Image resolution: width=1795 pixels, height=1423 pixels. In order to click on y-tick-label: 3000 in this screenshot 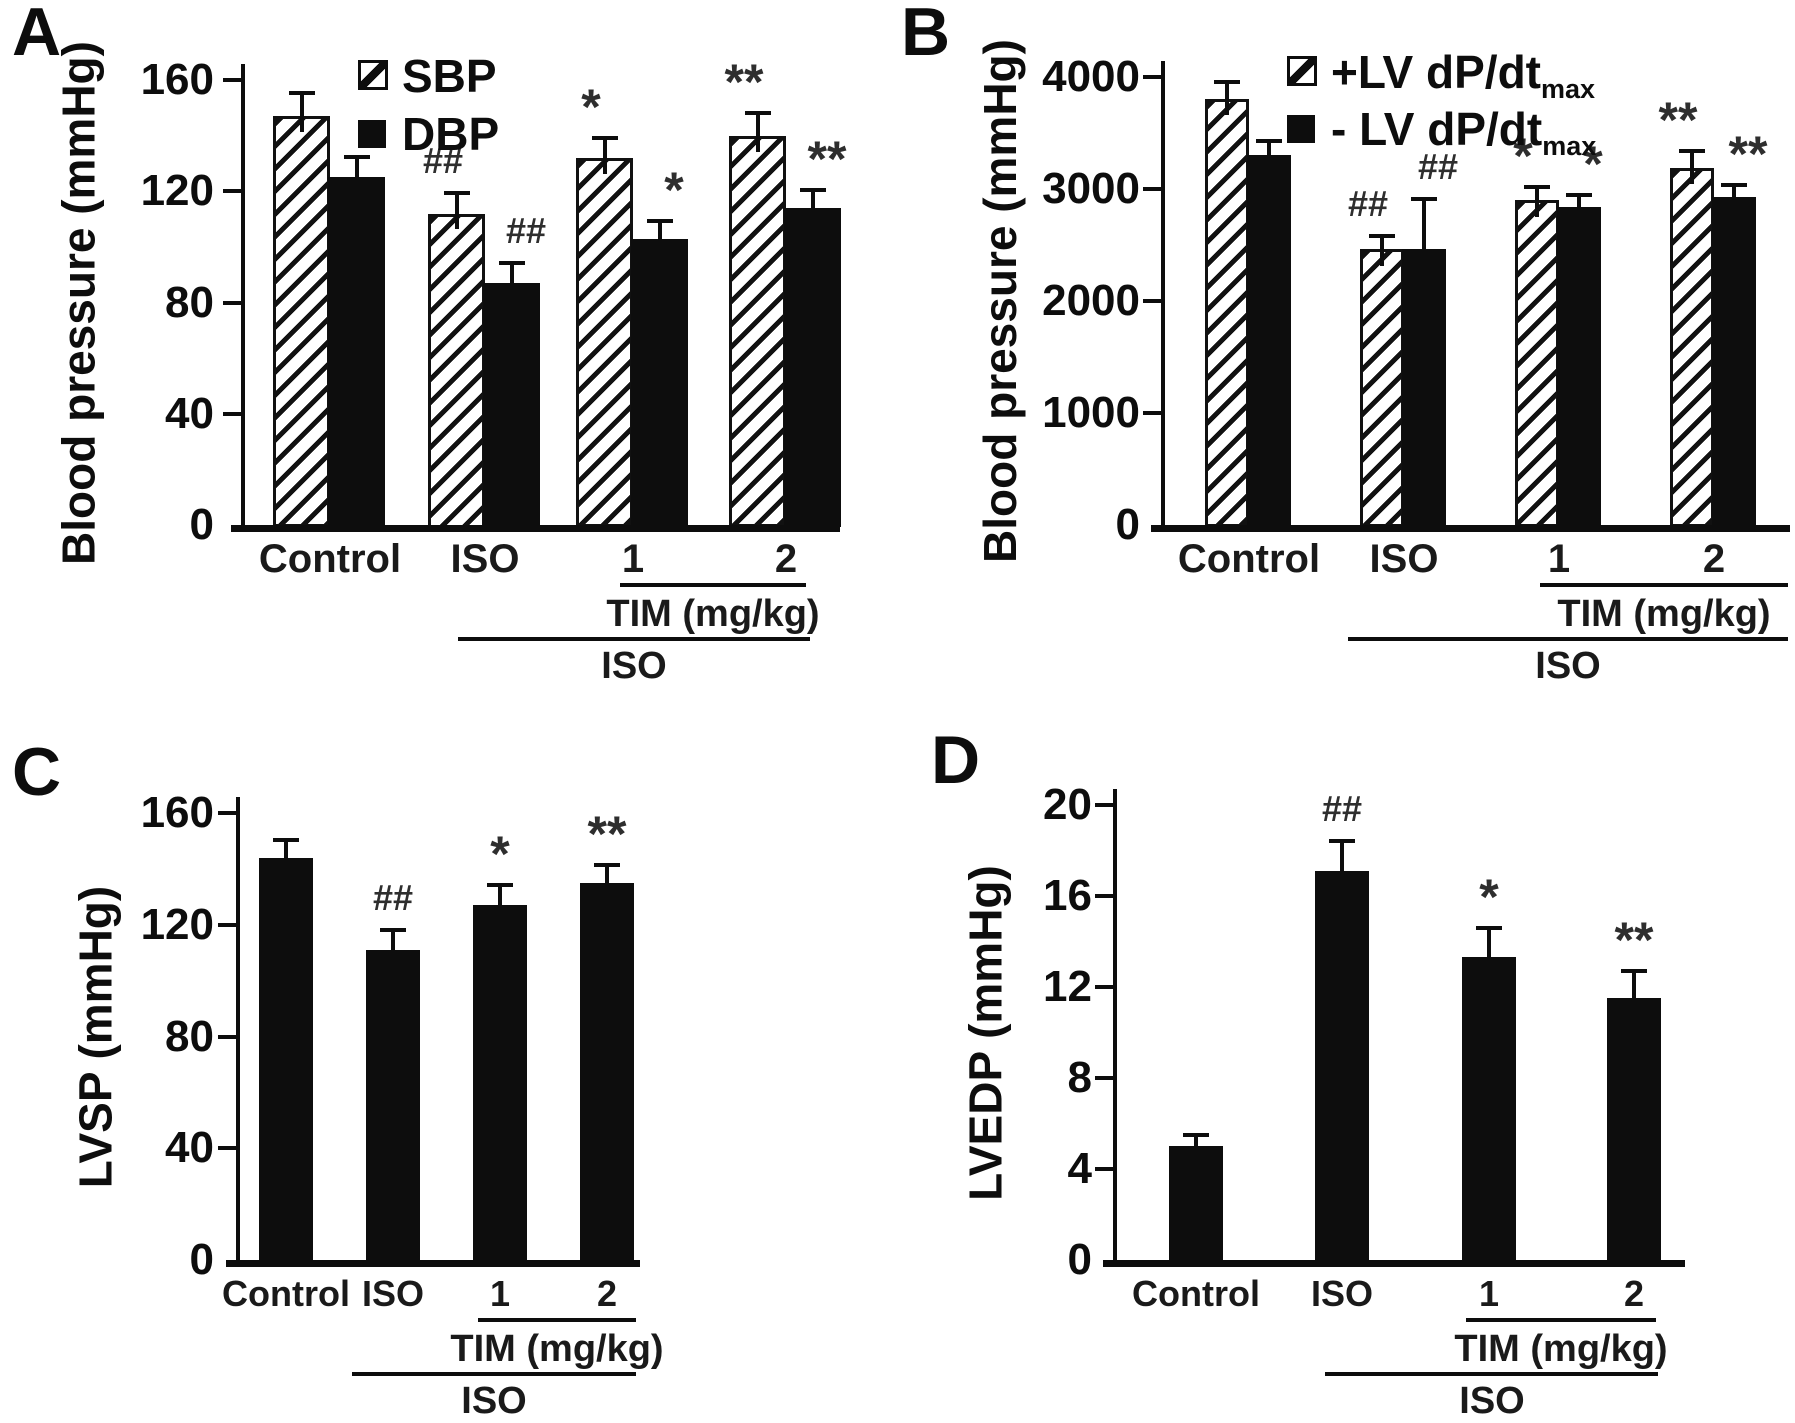, I will do `click(1091, 188)`.